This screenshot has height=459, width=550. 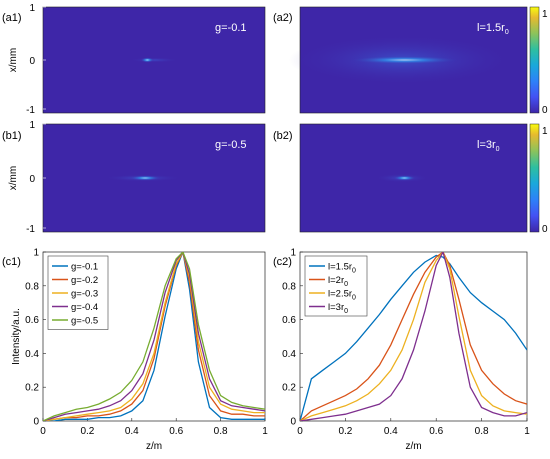 I want to click on panel-annotation: g=-0.1, so click(x=231, y=28).